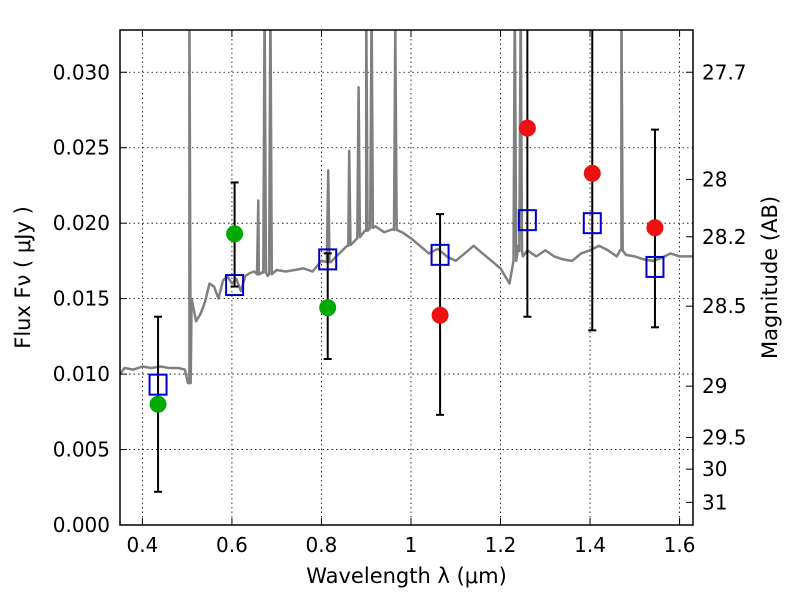  I want to click on mag-tick-label: 28, so click(714, 179).